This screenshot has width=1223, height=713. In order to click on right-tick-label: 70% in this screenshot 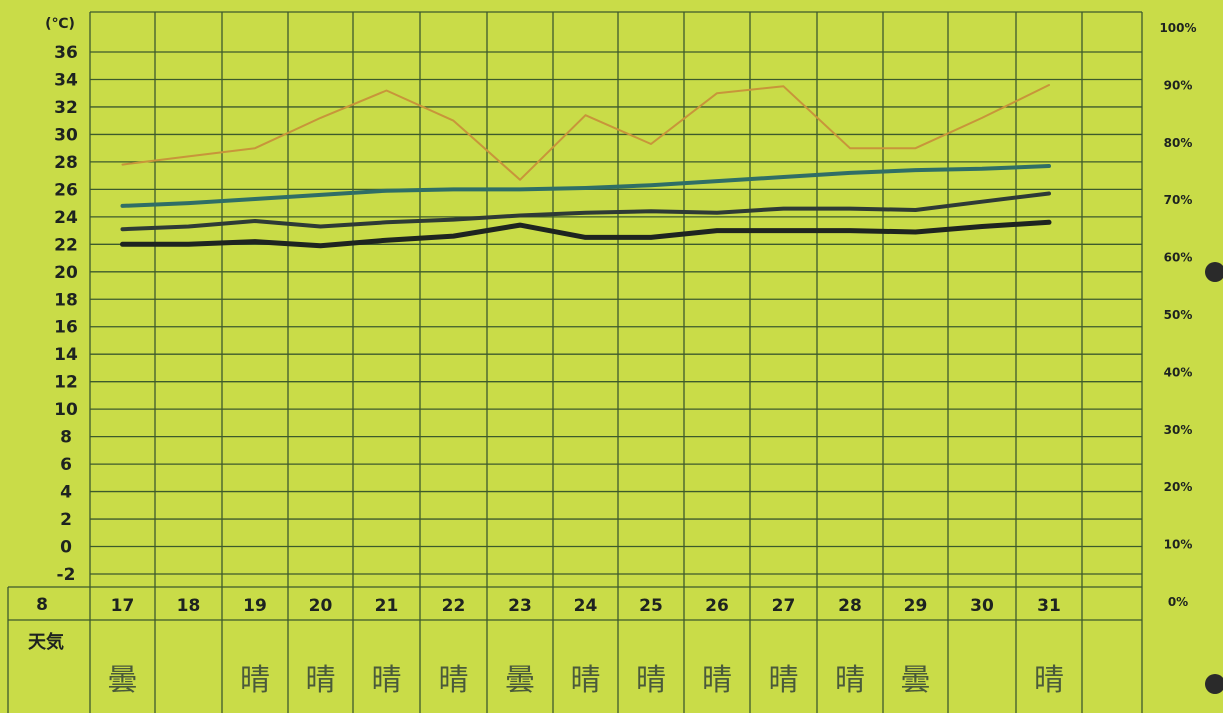, I will do `click(1178, 200)`.